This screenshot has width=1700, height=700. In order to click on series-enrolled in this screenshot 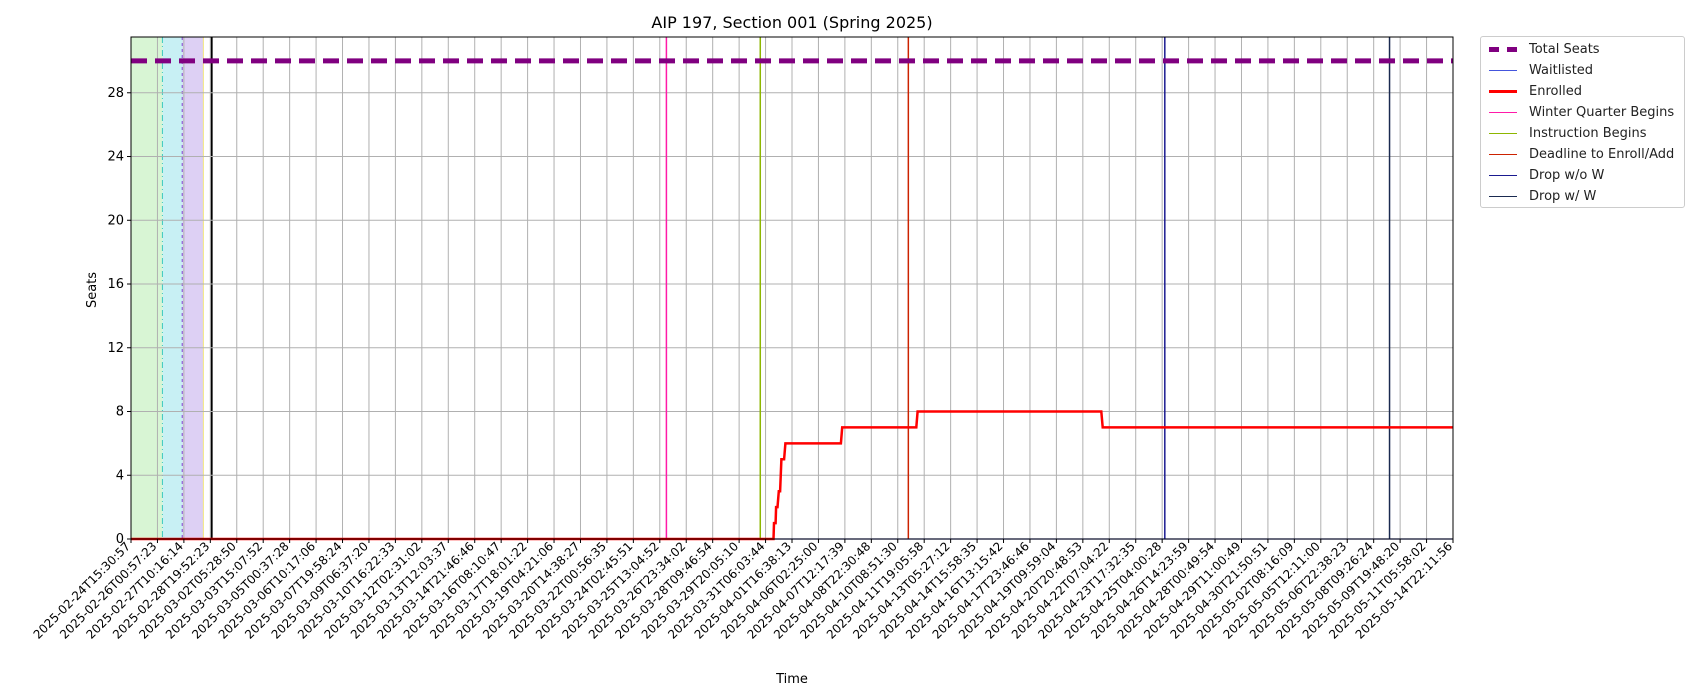, I will do `click(792, 475)`.